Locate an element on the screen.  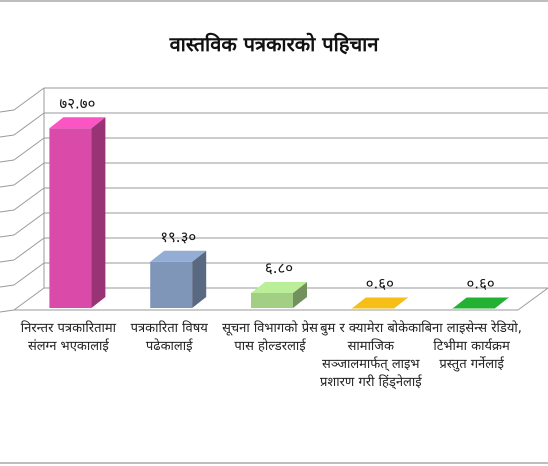
x-category-label: सूचना विभागको प्रेस पास होल्डरलाई is located at coordinates (270, 337).